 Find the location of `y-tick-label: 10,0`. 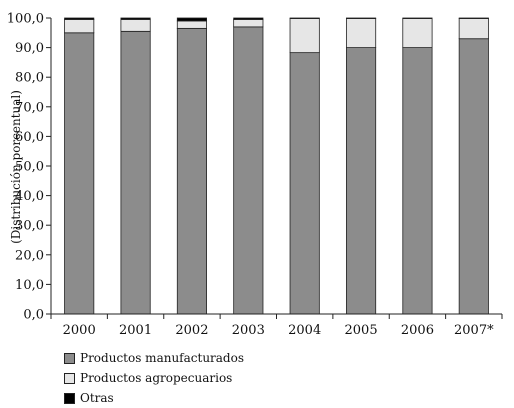

y-tick-label: 10,0 is located at coordinates (29, 285).